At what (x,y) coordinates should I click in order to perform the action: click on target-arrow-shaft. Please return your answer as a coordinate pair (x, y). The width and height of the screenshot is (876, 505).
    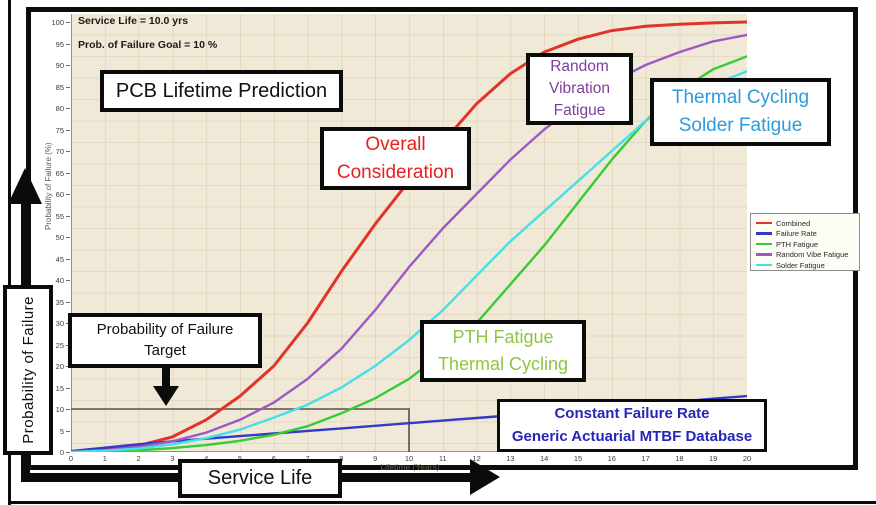
    Looking at the image, I should click on (166, 377).